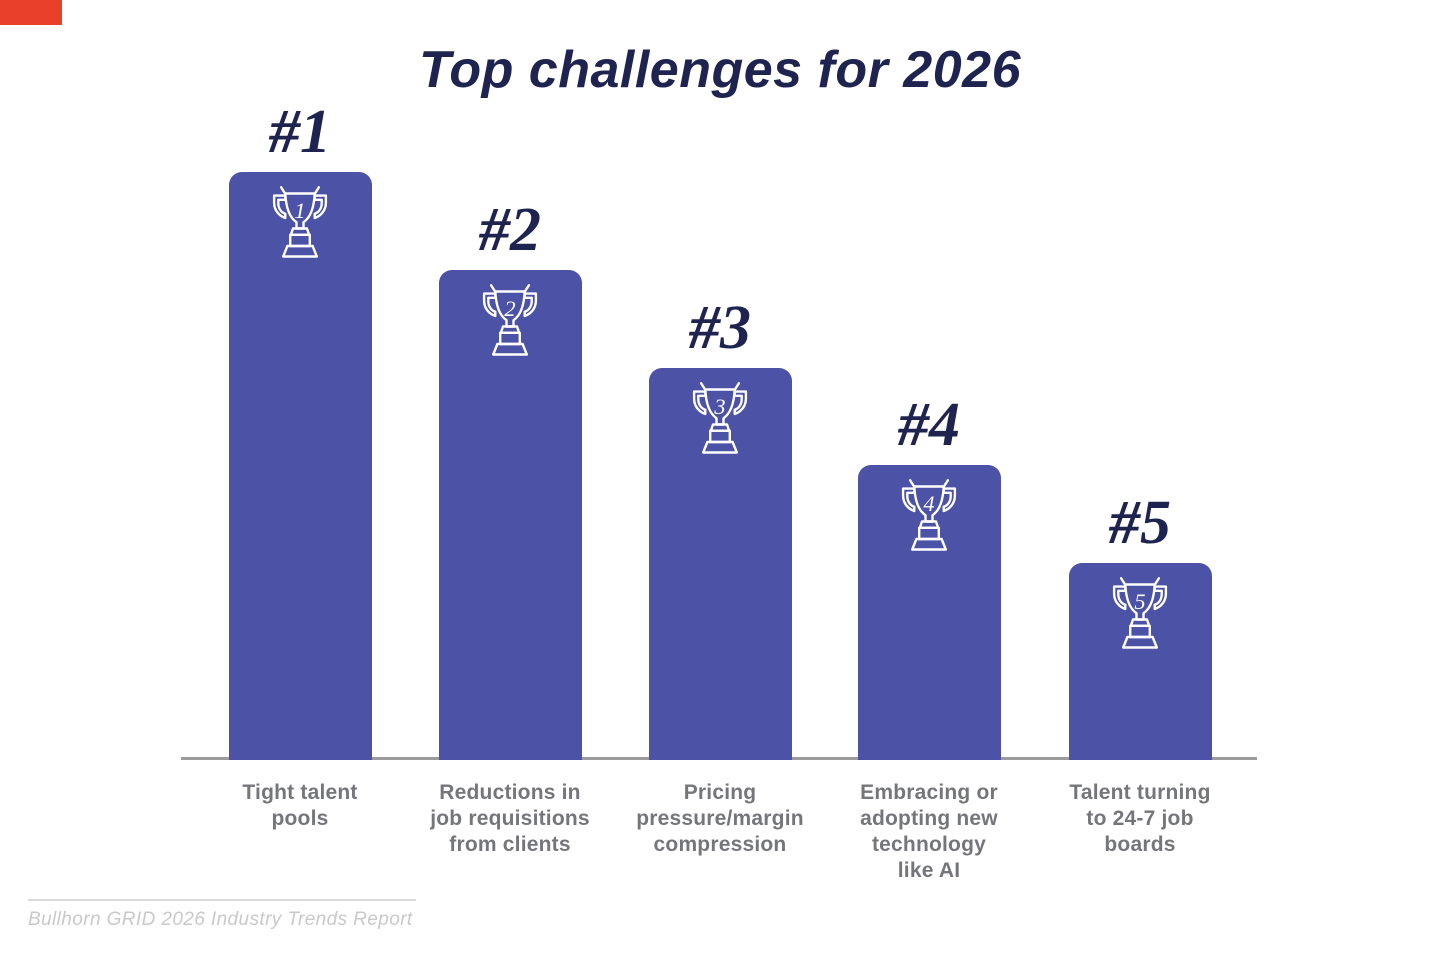 The width and height of the screenshot is (1440, 956). What do you see at coordinates (1140, 523) in the screenshot?
I see `rank-label: #5` at bounding box center [1140, 523].